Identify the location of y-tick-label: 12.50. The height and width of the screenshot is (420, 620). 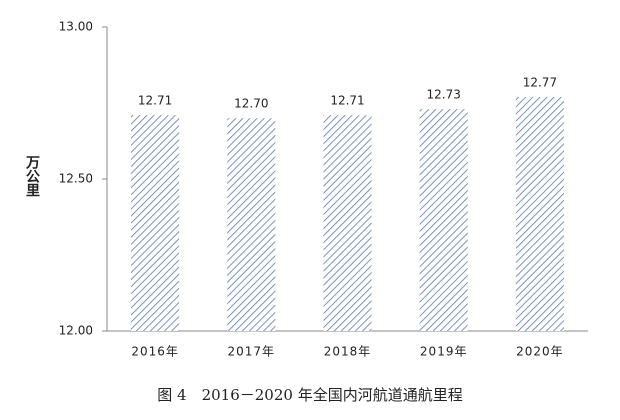
(76, 179).